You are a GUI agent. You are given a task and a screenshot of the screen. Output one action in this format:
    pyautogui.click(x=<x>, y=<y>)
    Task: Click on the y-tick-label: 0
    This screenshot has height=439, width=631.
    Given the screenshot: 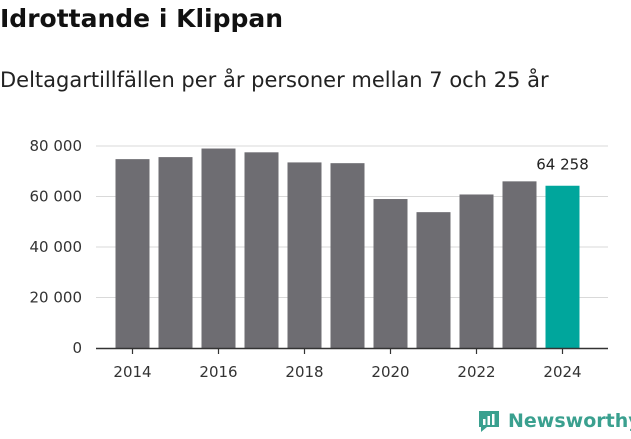 What is the action you would take?
    pyautogui.click(x=77, y=348)
    